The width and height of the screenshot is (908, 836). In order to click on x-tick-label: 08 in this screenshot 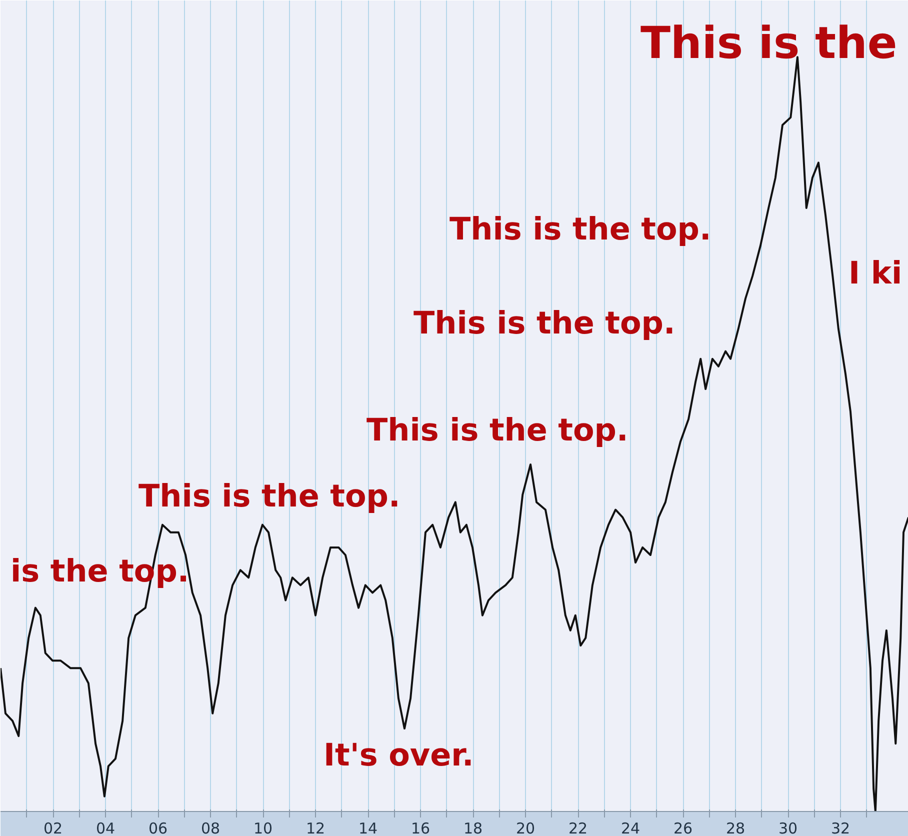, I will do `click(210, 828)`.